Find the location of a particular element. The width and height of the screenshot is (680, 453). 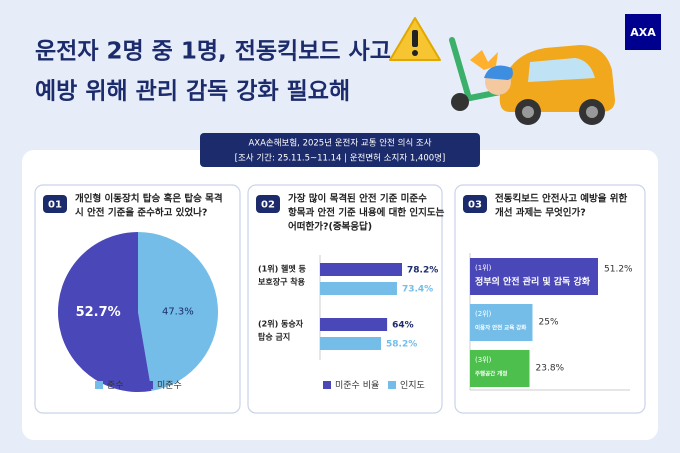

question: 개인형 이동장치 탑승 혹은 탑승 목격 is located at coordinates (149, 199).